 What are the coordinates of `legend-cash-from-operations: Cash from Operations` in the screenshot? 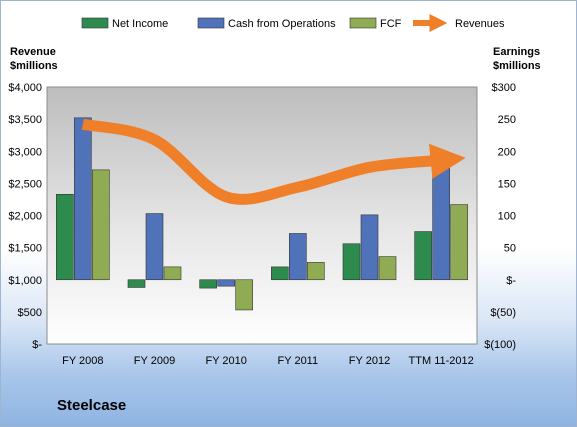 It's located at (266, 23).